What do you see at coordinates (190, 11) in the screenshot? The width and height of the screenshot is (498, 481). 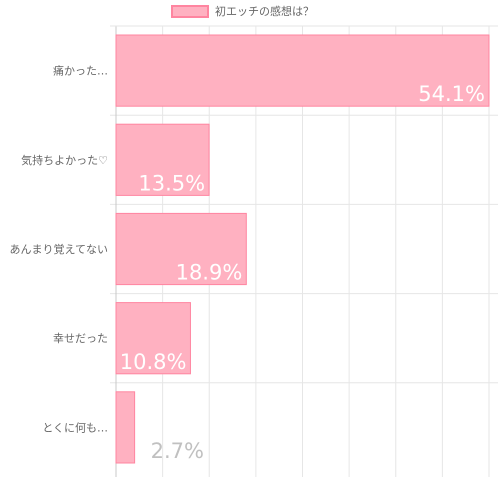 I see `legend-swatch` at bounding box center [190, 11].